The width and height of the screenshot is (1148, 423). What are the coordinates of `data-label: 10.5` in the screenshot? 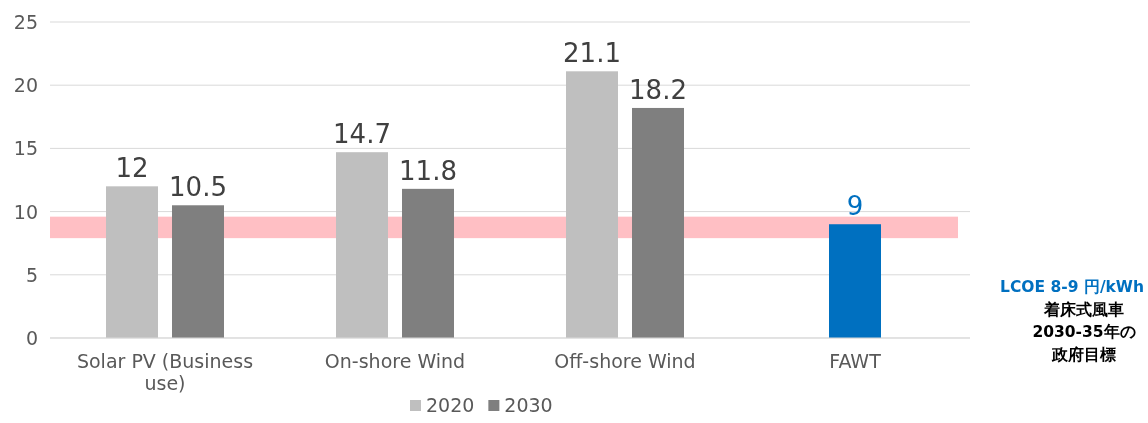 It's located at (198, 187).